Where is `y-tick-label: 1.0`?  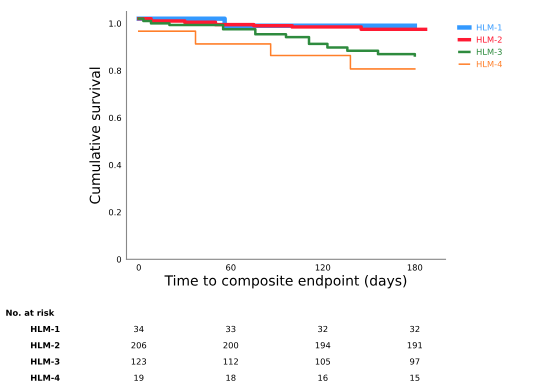
y-tick-label: 1.0 is located at coordinates (115, 23).